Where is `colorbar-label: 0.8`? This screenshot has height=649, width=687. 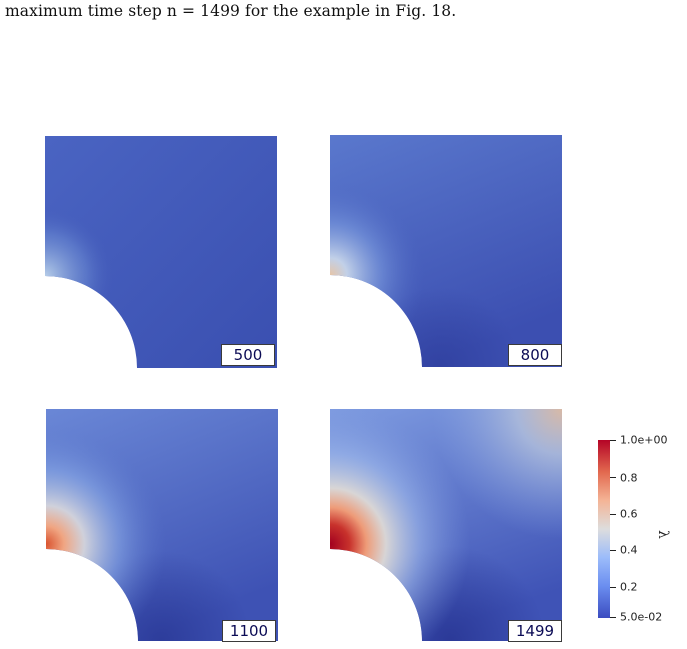 colorbar-label: 0.8 is located at coordinates (629, 478).